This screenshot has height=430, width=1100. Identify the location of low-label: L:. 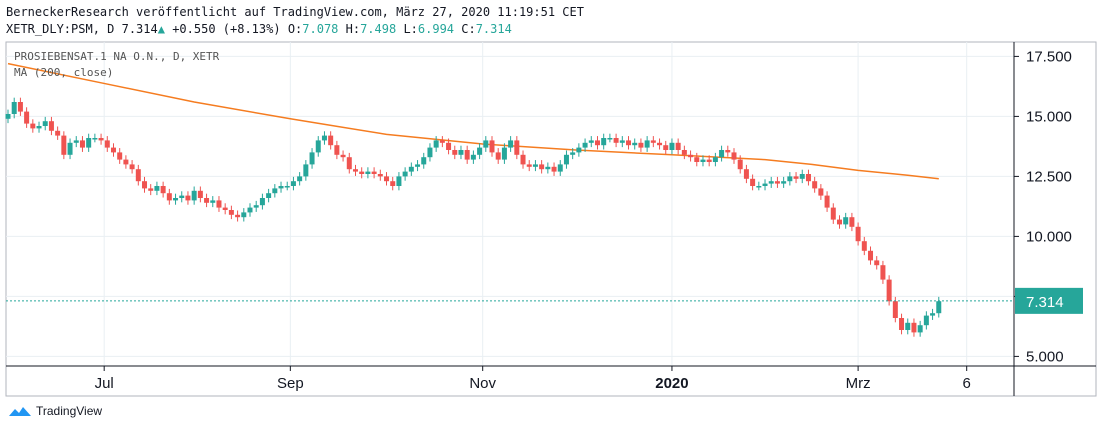
(410, 29).